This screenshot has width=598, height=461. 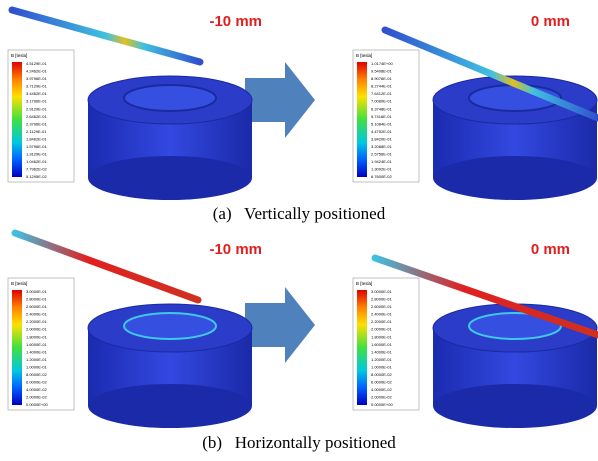 What do you see at coordinates (36, 63) in the screenshot?
I see `legend-label: 4.5129E-01` at bounding box center [36, 63].